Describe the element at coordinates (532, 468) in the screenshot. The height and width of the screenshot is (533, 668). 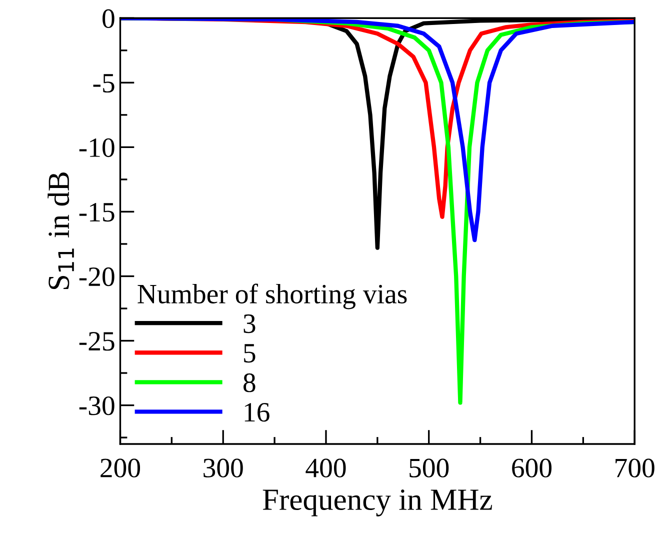
I see `x-tick-label: 600` at that location.